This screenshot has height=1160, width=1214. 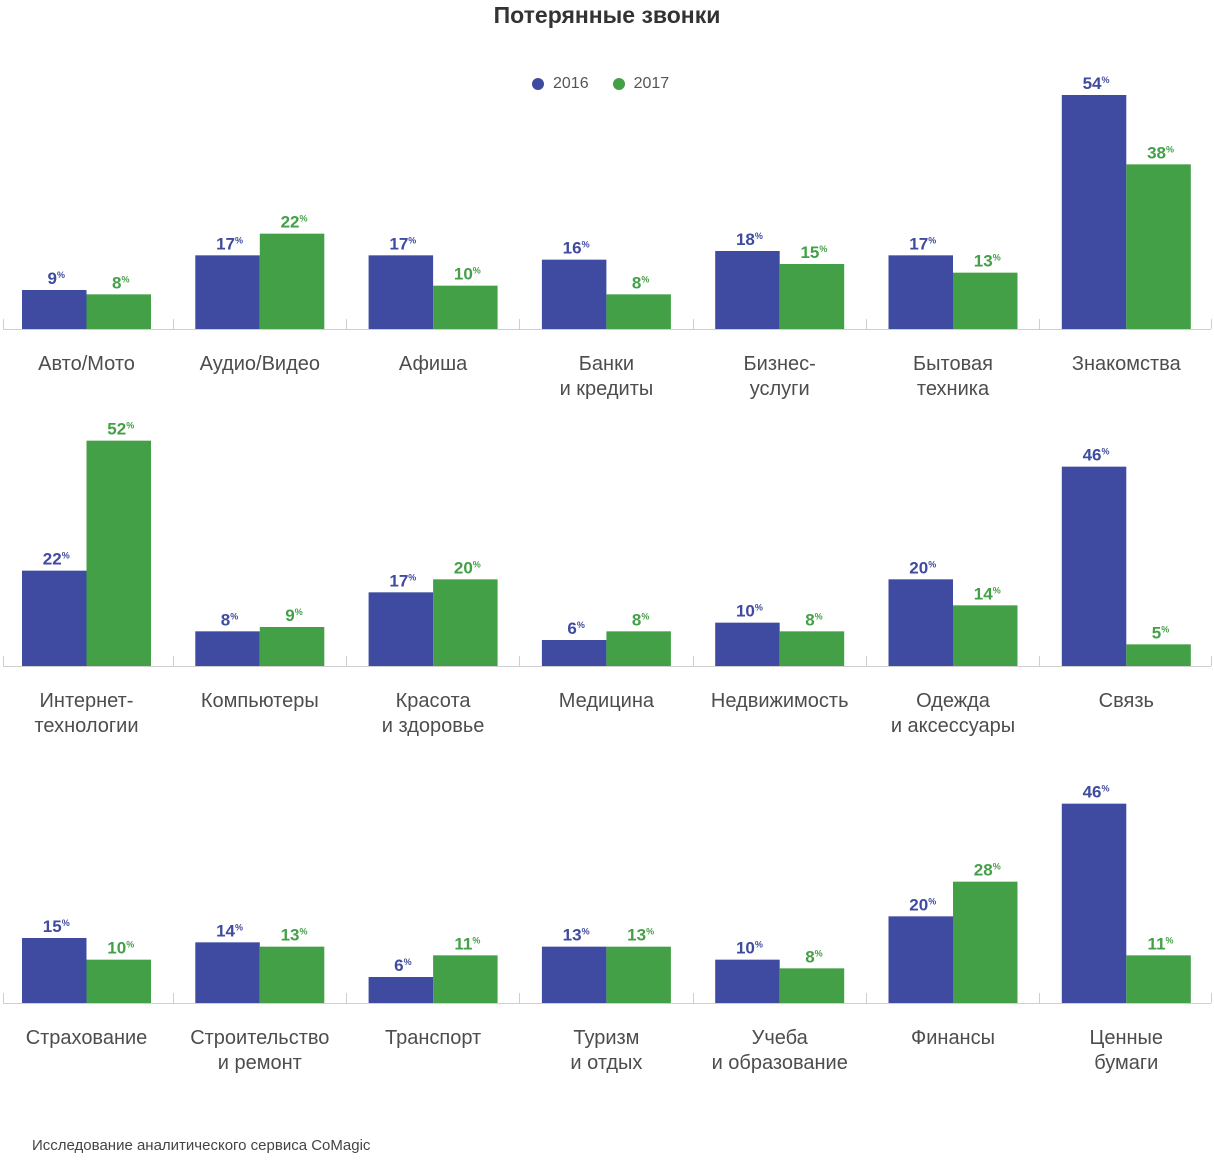 What do you see at coordinates (749, 948) in the screenshot?
I see `data-label-учеба-и-образование-2016: 10%` at bounding box center [749, 948].